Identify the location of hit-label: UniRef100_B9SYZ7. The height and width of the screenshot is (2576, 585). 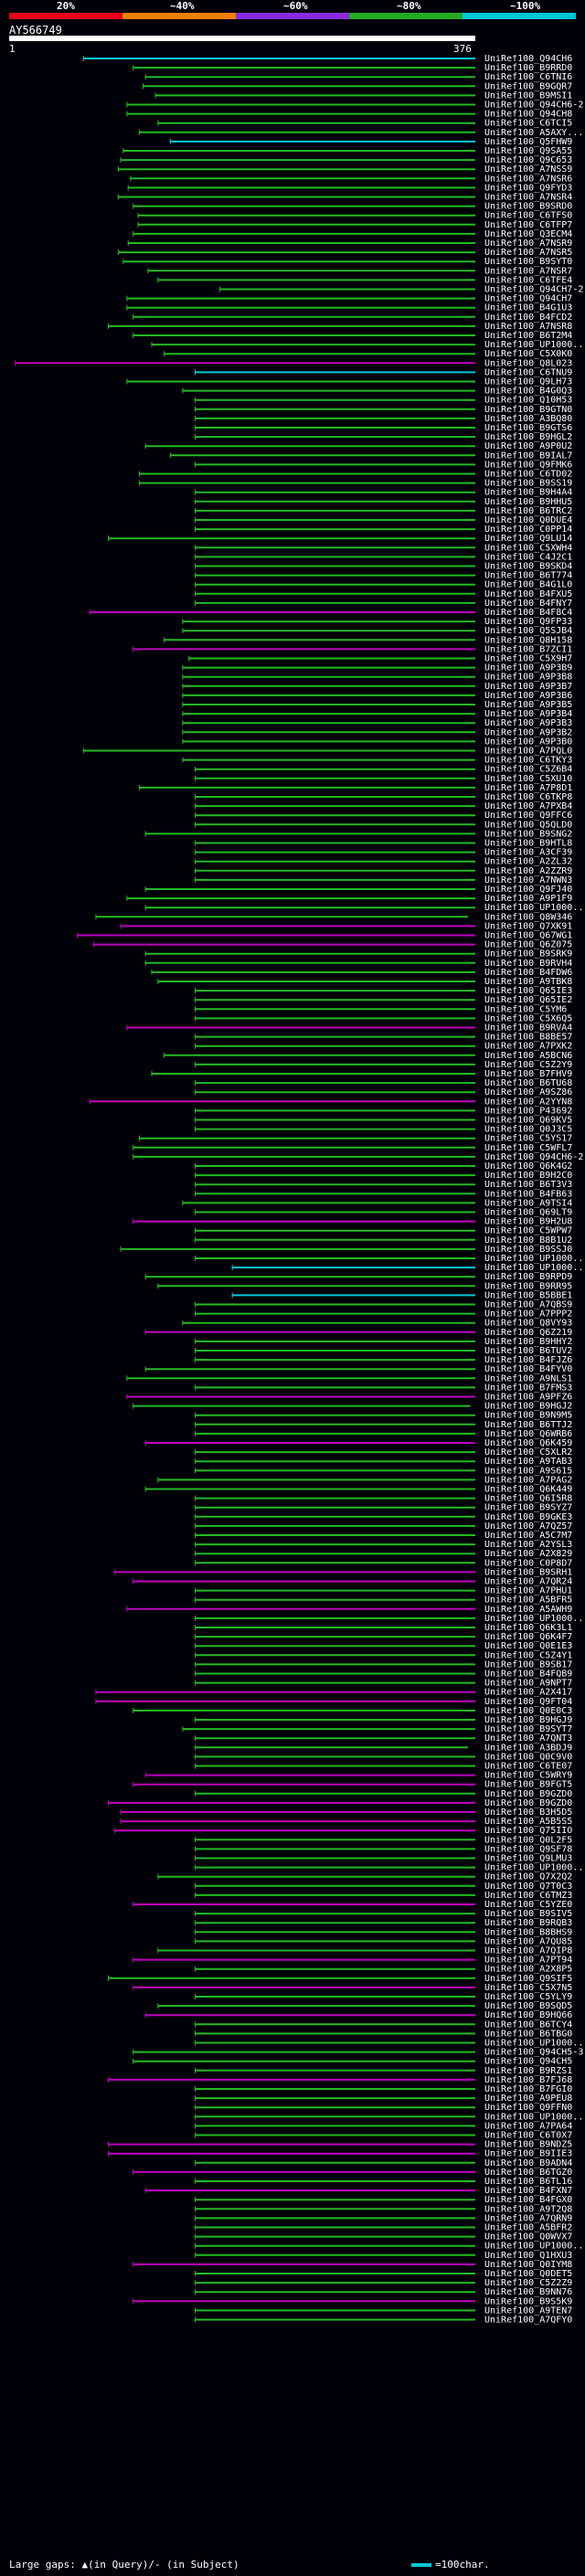
(528, 1508).